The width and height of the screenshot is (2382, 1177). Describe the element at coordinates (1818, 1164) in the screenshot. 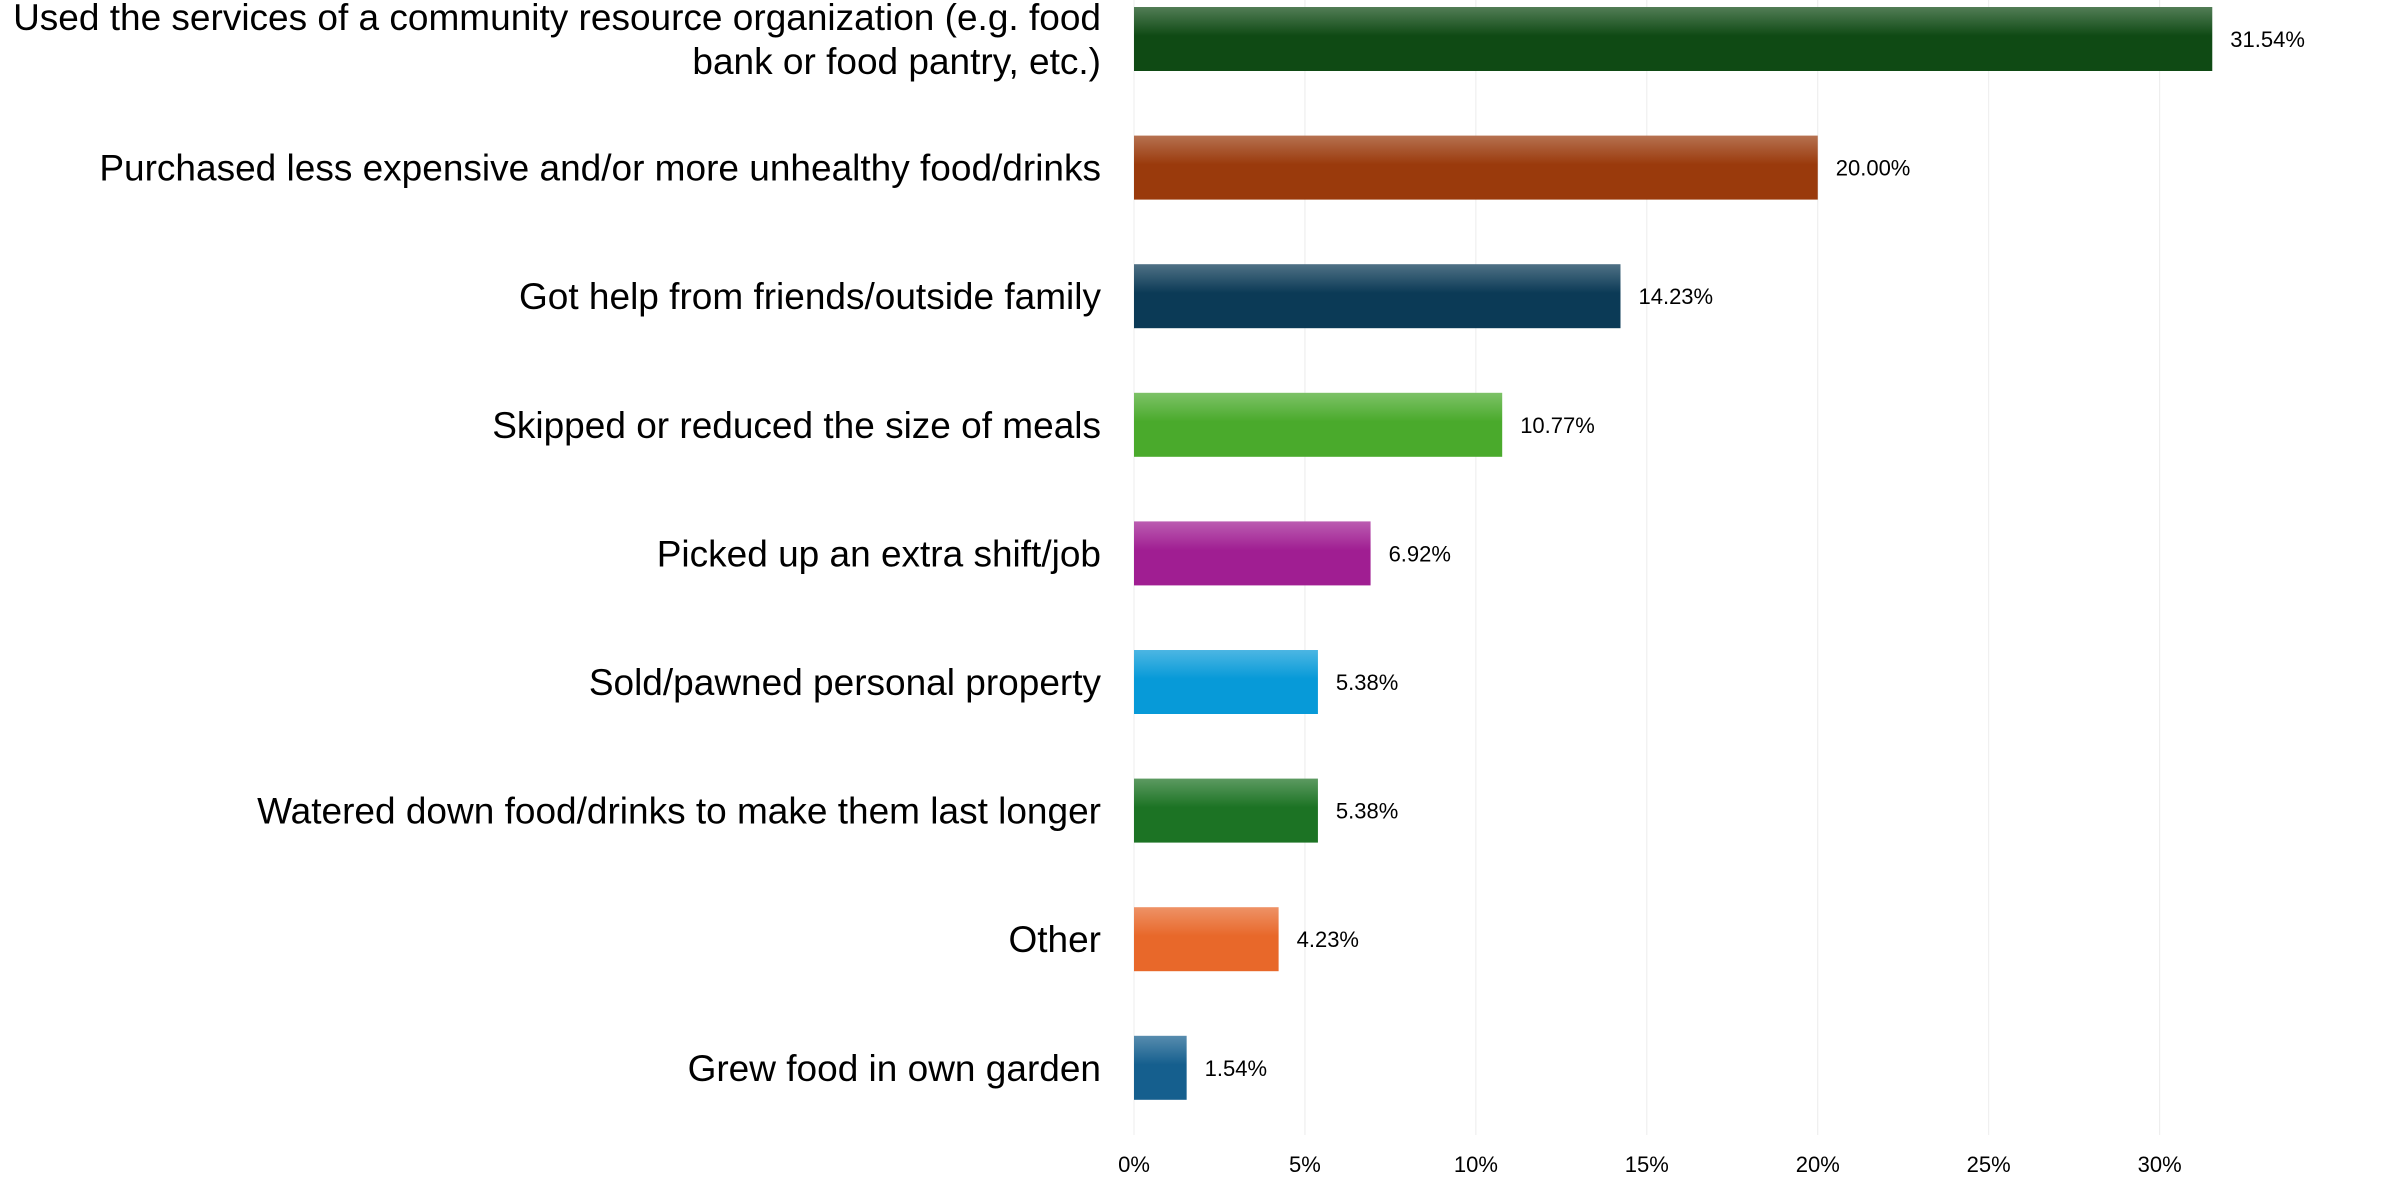

I see `x-tick-label: 20%` at that location.